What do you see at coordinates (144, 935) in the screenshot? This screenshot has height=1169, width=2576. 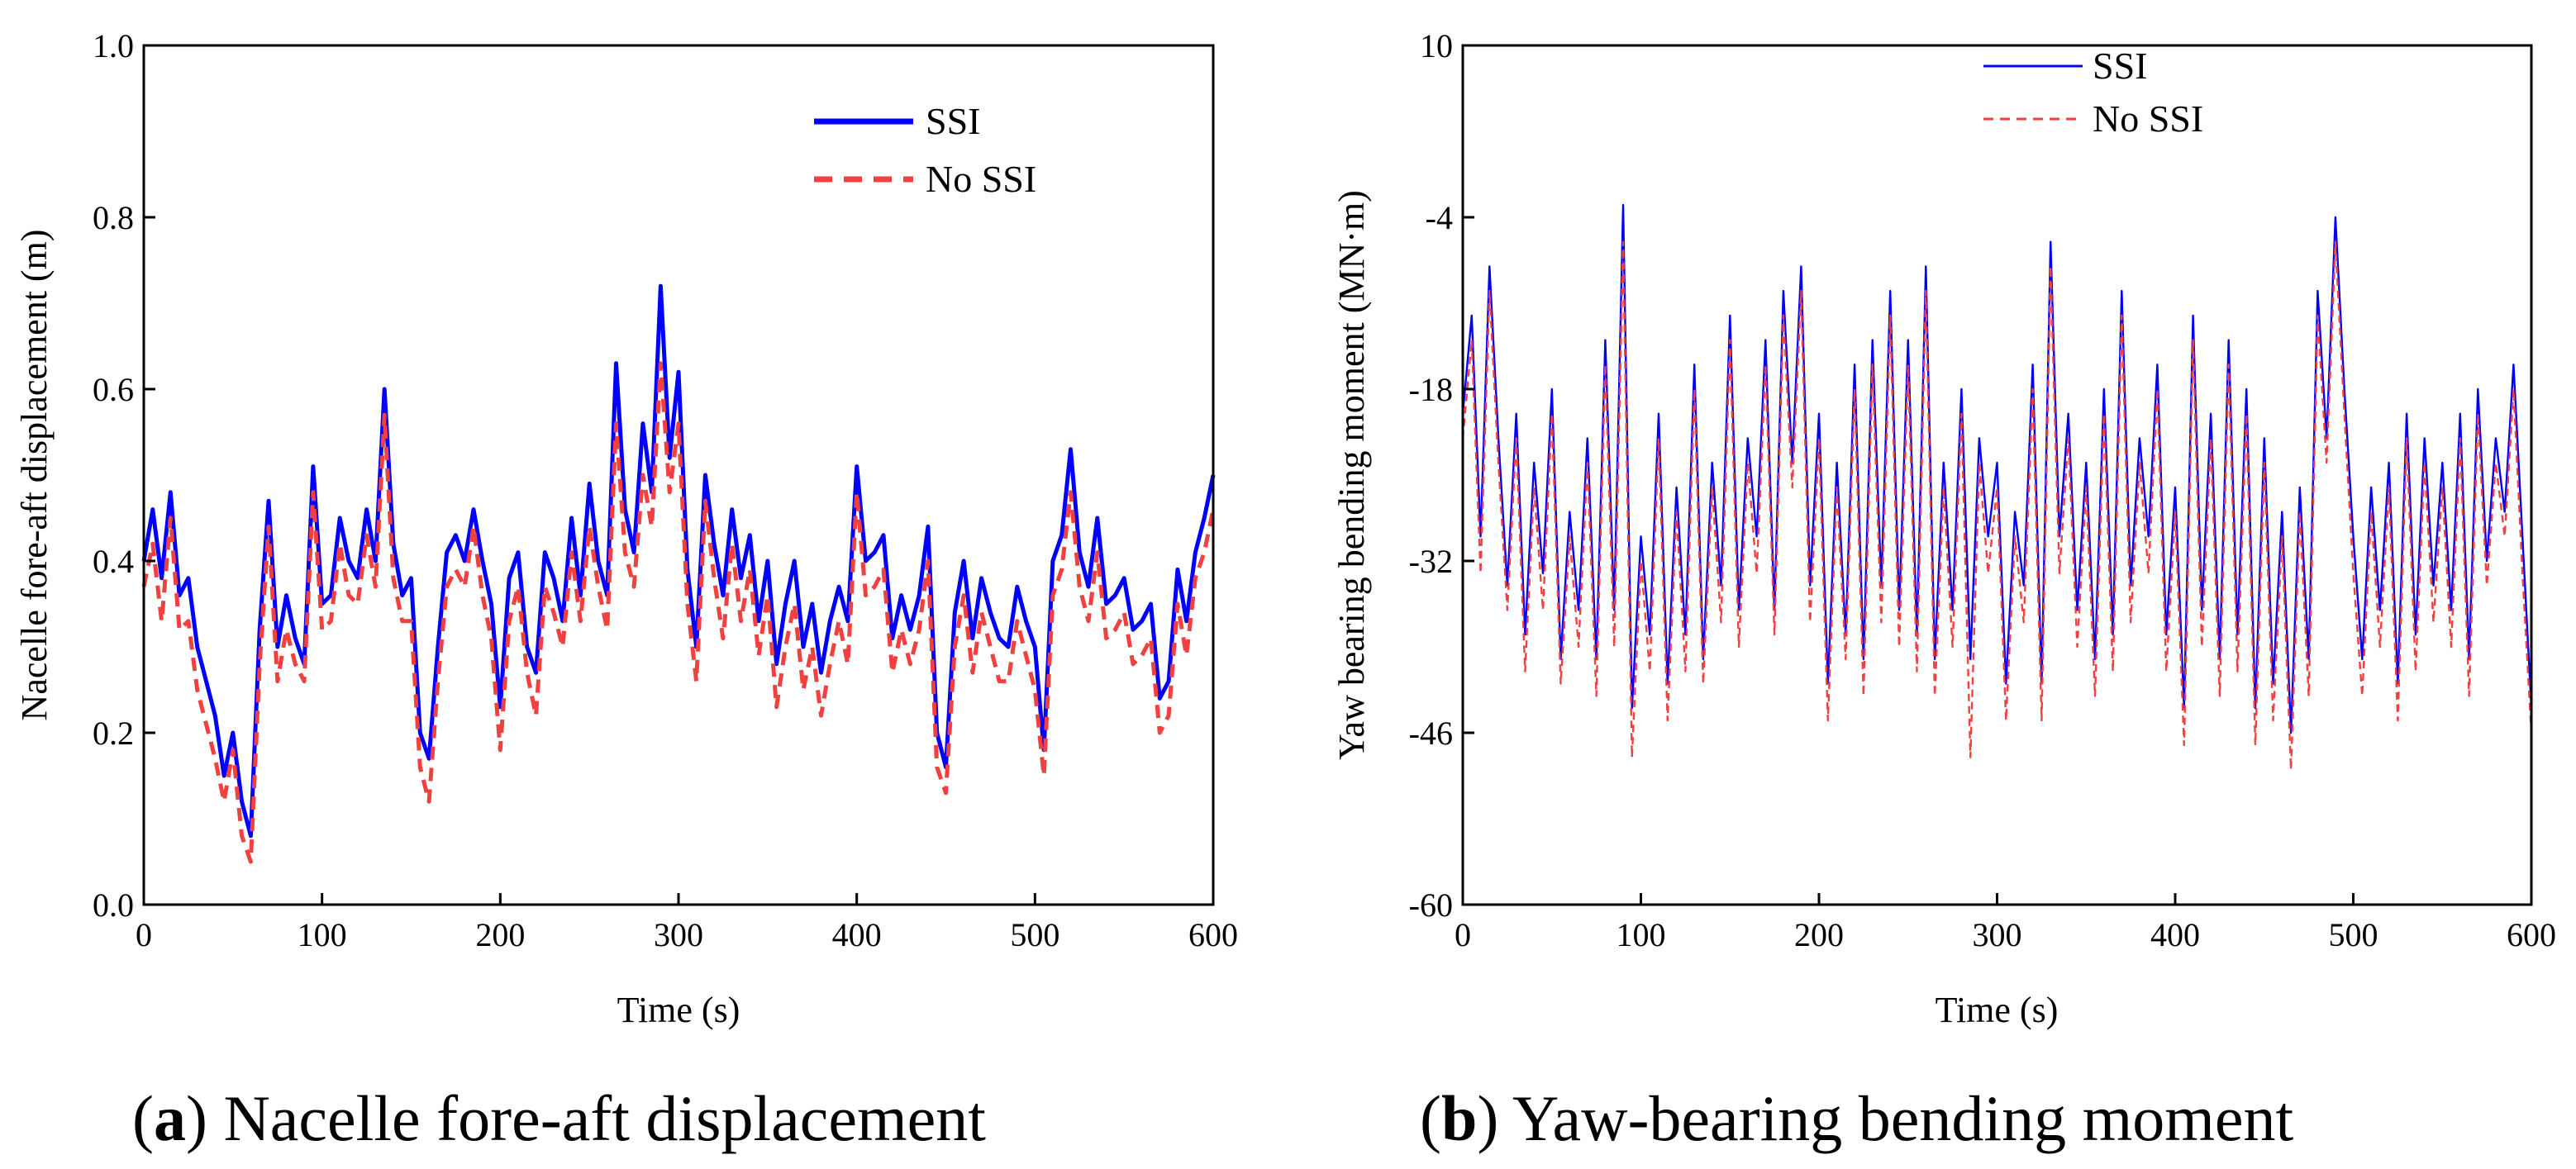 I see `panel-a-x-tick-label: 0` at bounding box center [144, 935].